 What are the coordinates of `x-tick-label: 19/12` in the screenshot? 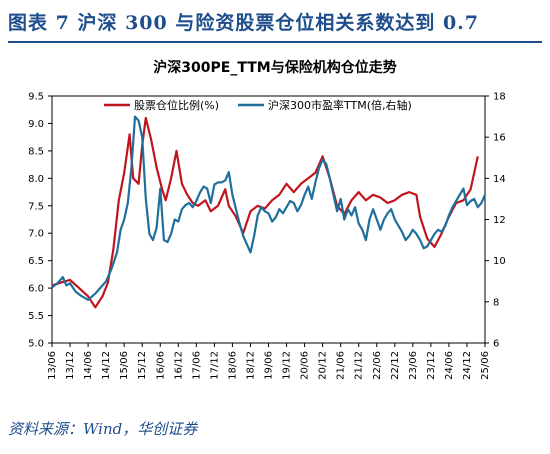 It's located at (287, 365).